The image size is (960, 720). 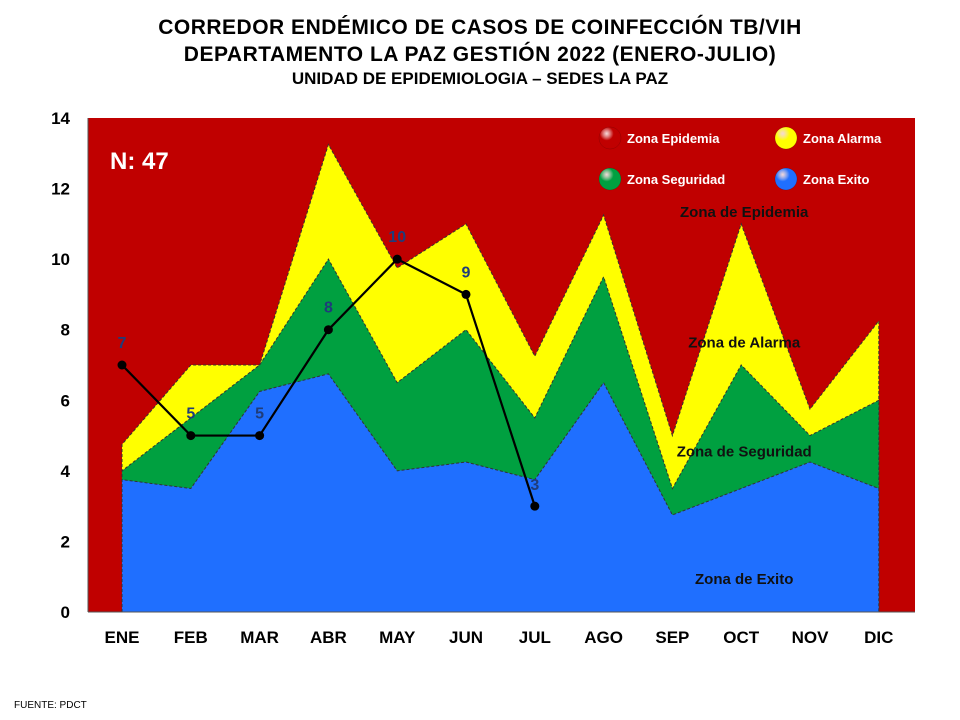 I want to click on source-note: FUENTE: PDCT, so click(x=50, y=705).